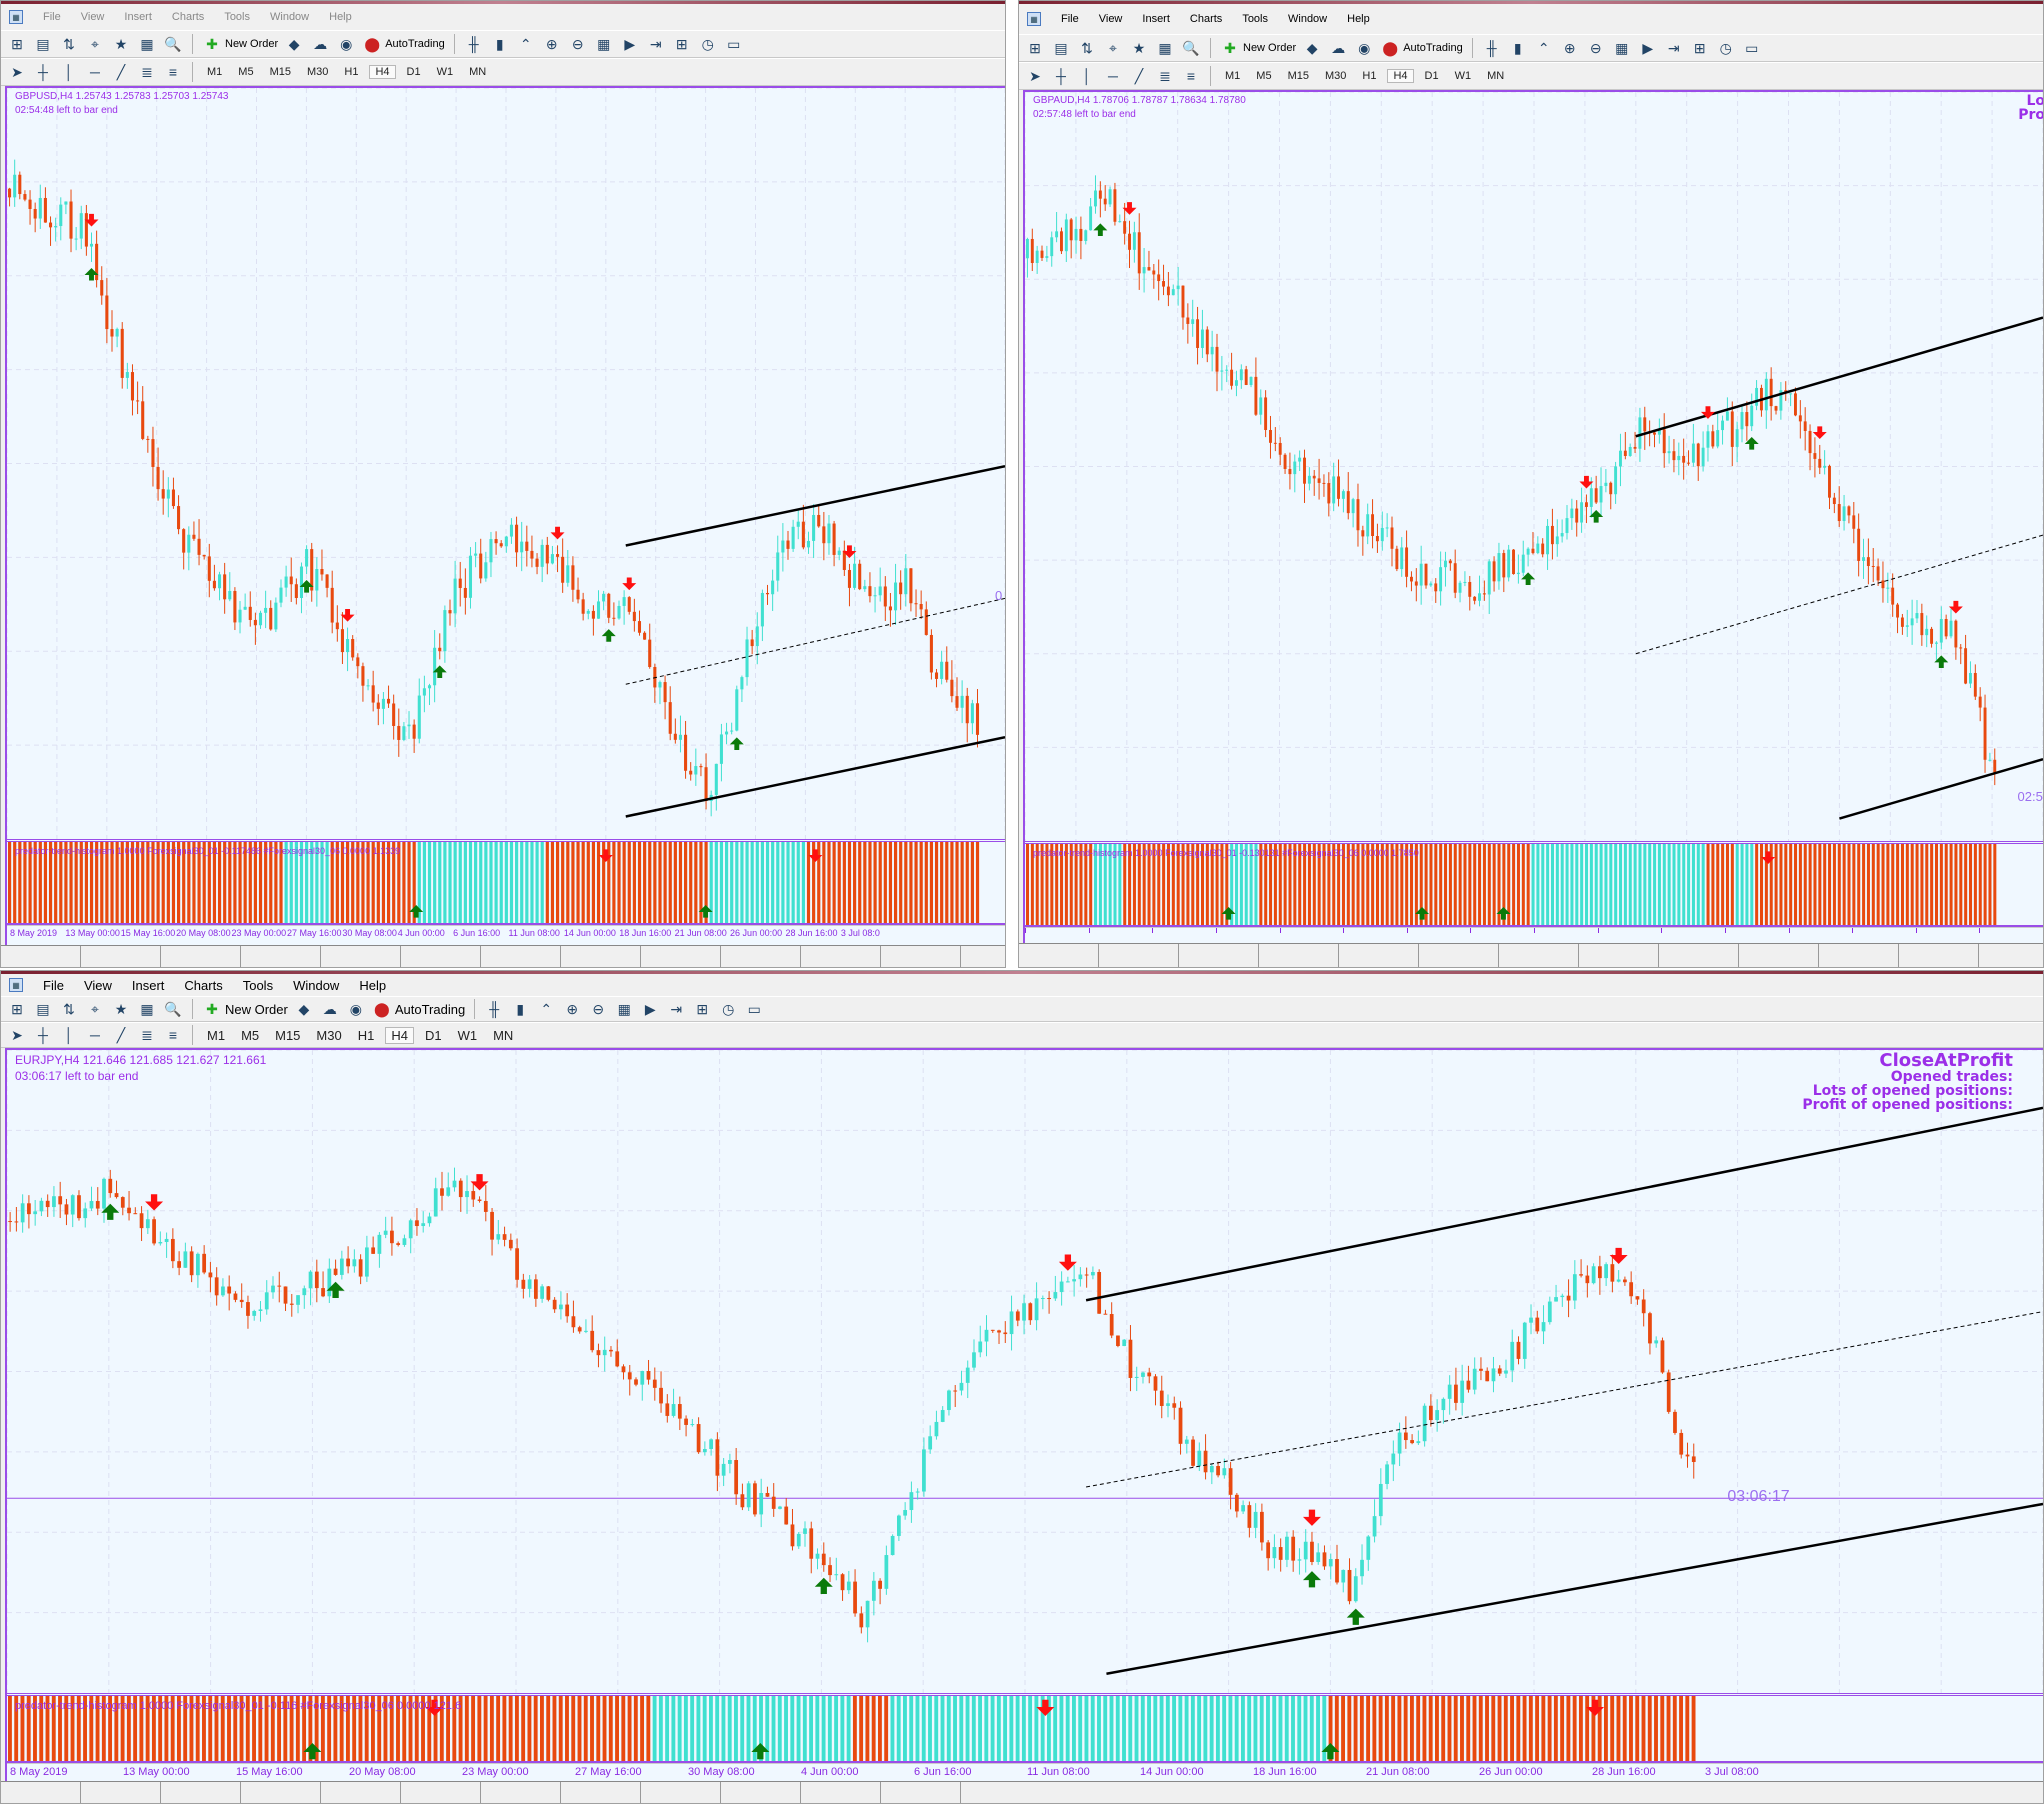 The image size is (2044, 1804). What do you see at coordinates (1061, 47) in the screenshot?
I see `profiles-icon: ▤` at bounding box center [1061, 47].